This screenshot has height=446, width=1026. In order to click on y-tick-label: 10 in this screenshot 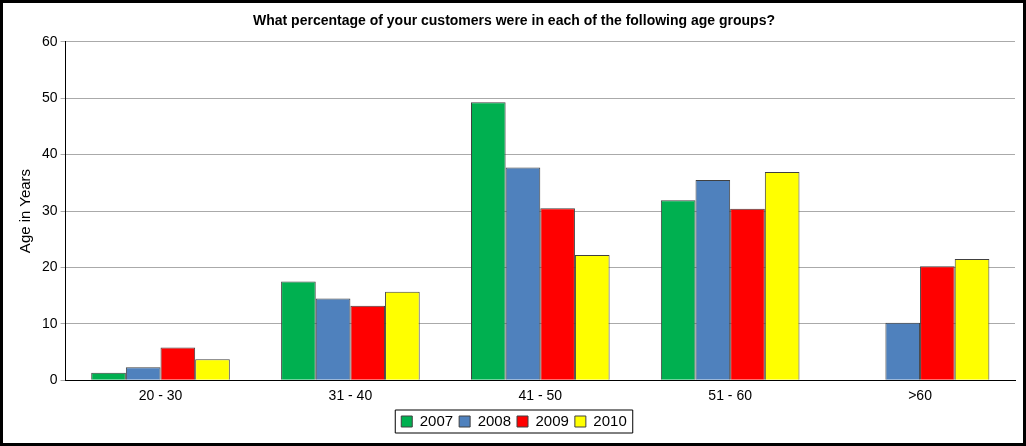, I will do `click(49, 322)`.